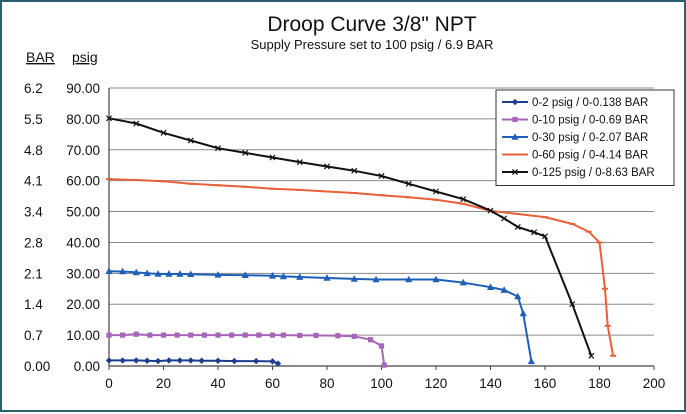 This screenshot has height=414, width=686. Describe the element at coordinates (33, 304) in the screenshot. I see `y-tick-label-bar: 1.4` at that location.